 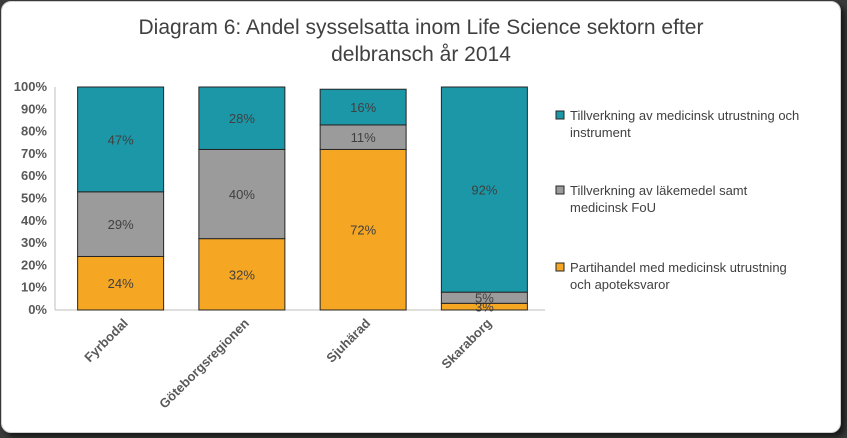 I want to click on y-tick-label: 30%, so click(x=34, y=242).